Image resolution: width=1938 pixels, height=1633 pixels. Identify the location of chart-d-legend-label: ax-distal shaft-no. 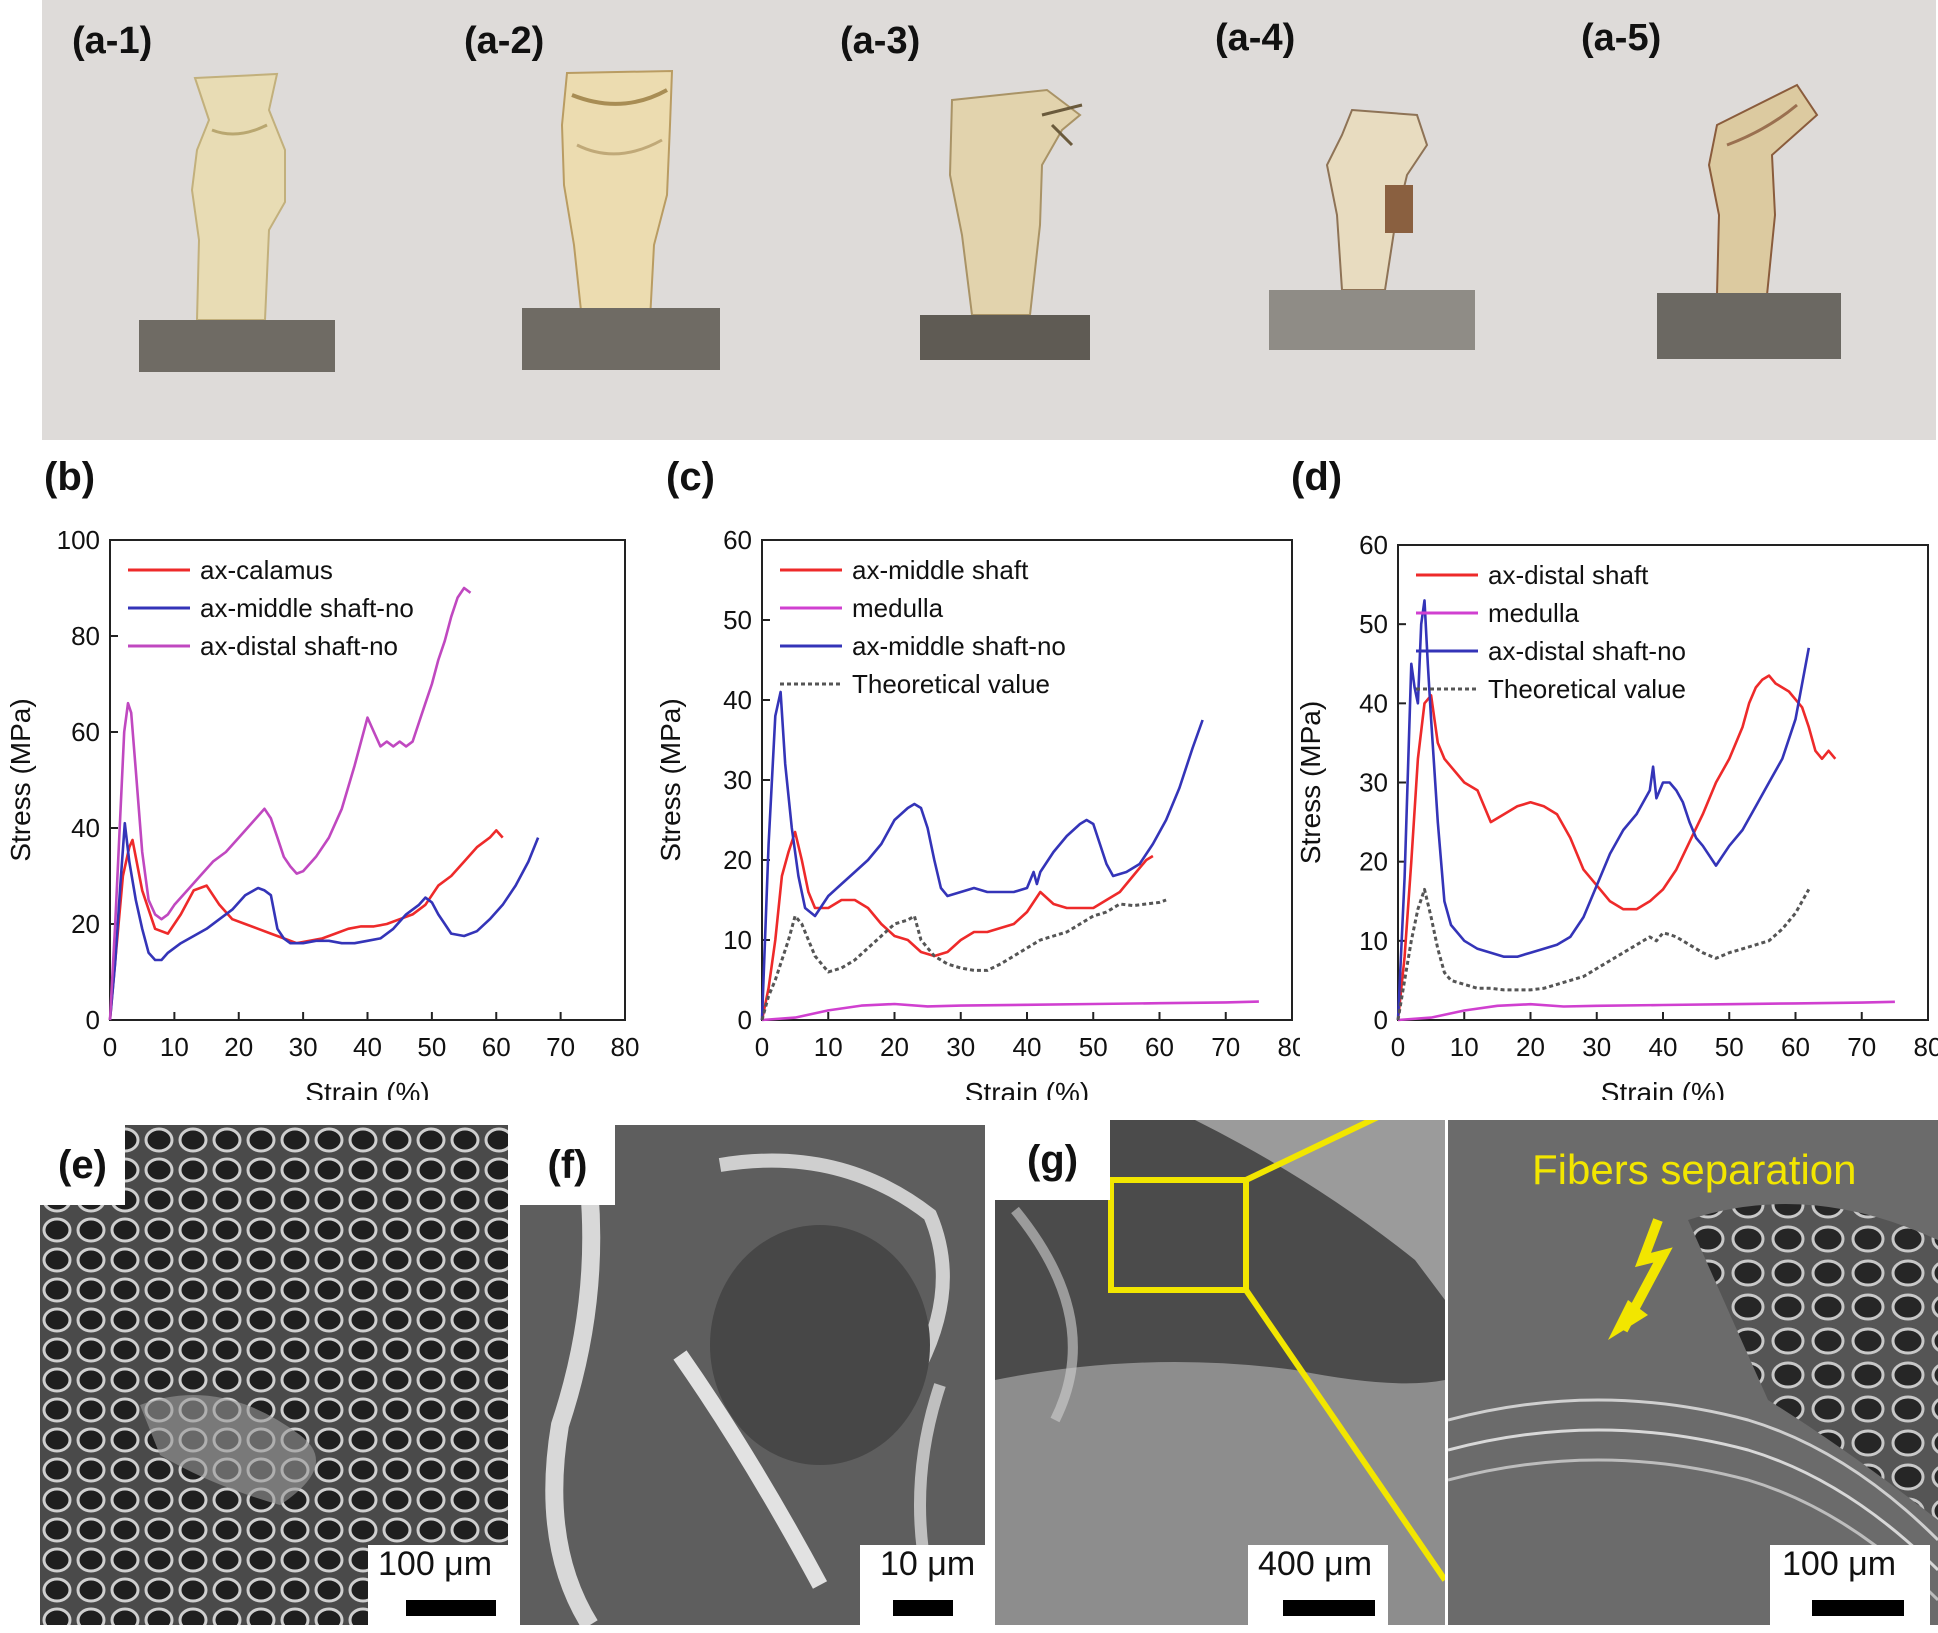
(1587, 651).